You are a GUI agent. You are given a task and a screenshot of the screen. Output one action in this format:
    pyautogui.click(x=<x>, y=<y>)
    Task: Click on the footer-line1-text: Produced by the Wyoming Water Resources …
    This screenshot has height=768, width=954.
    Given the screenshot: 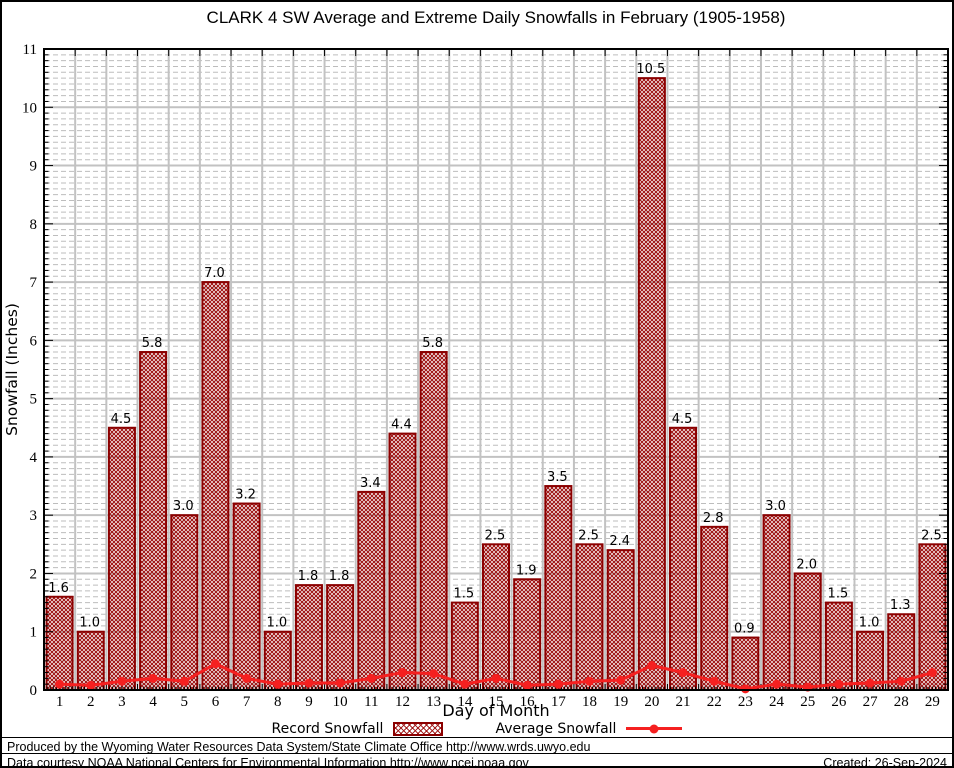 What is the action you would take?
    pyautogui.click(x=299, y=747)
    